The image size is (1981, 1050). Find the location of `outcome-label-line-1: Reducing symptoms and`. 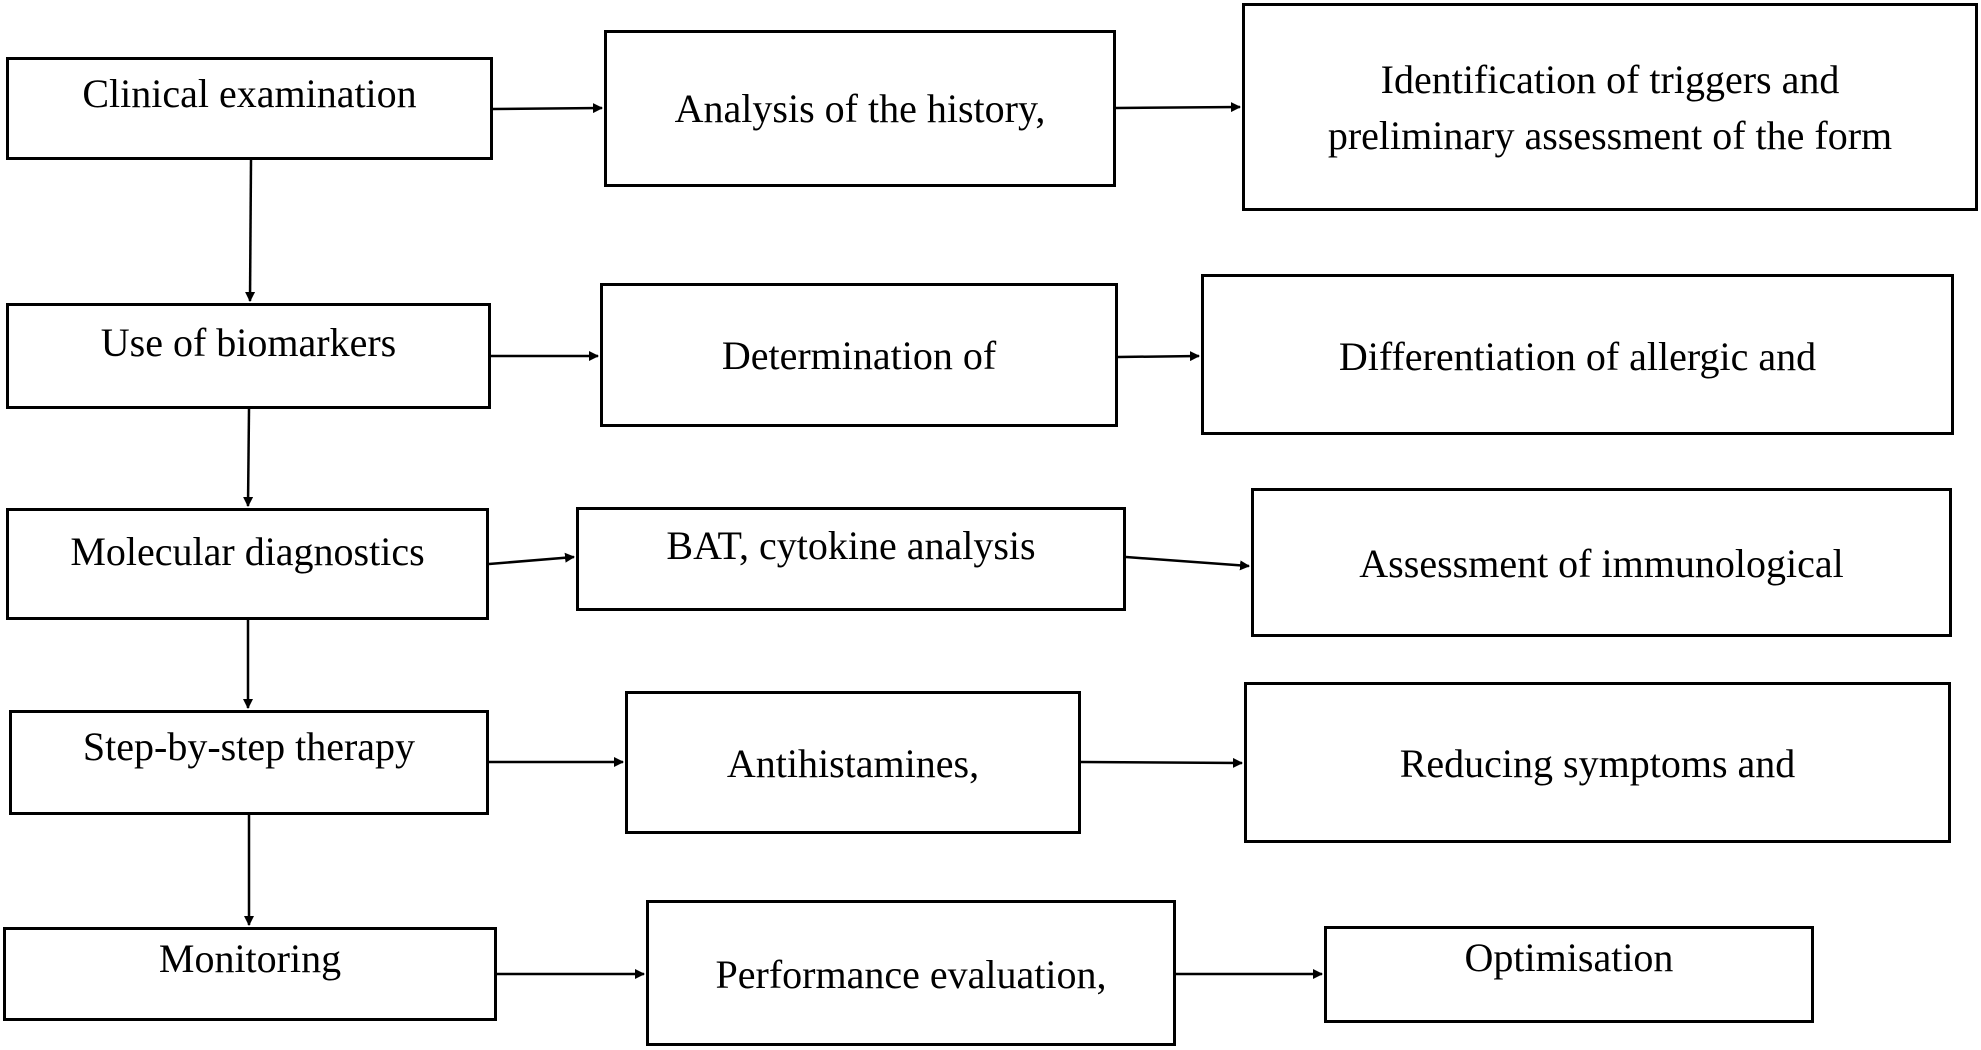

outcome-label-line-1: Reducing symptoms and is located at coordinates (1597, 763).